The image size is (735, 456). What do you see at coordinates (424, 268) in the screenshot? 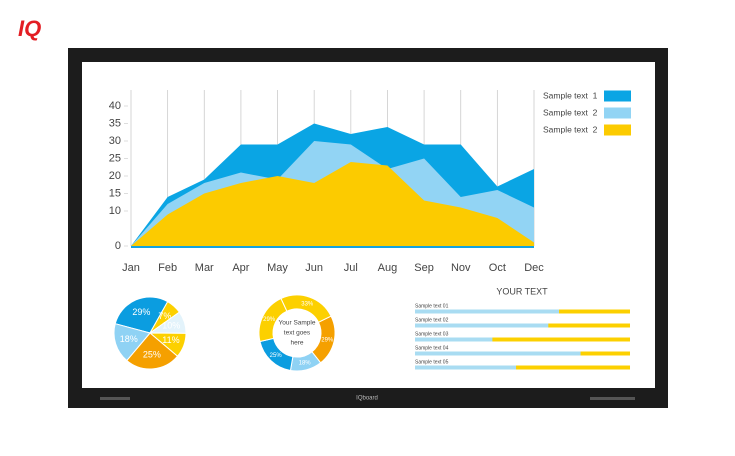
I see `x-tick-label: Sep` at bounding box center [424, 268].